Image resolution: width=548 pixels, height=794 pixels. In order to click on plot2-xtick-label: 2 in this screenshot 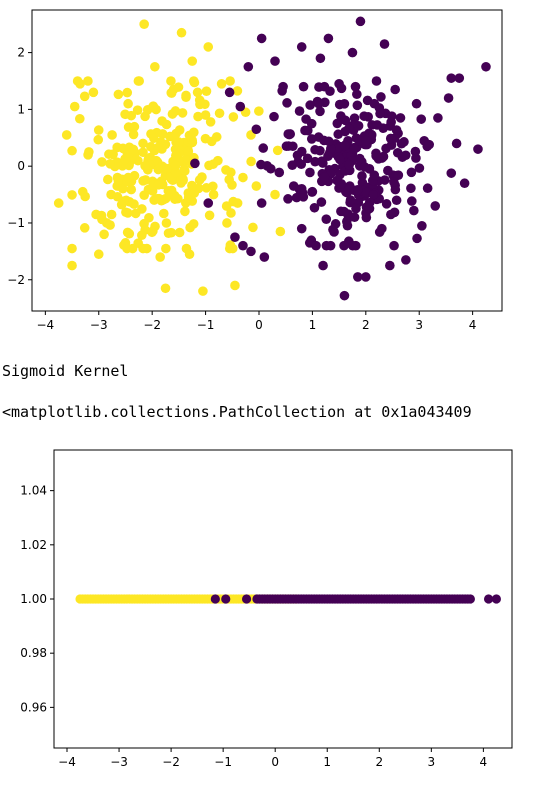, I will do `click(379, 762)`.